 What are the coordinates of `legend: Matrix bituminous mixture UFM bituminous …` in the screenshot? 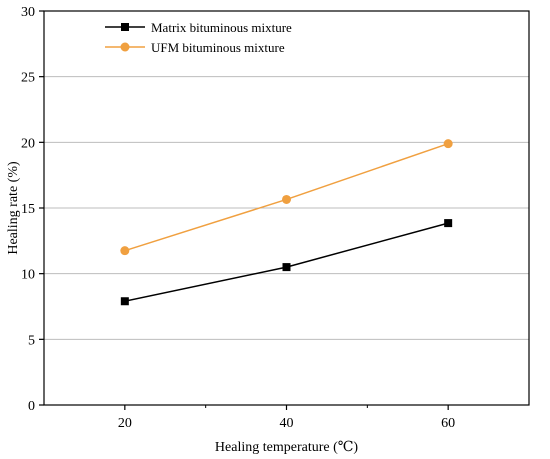 It's located at (198, 37).